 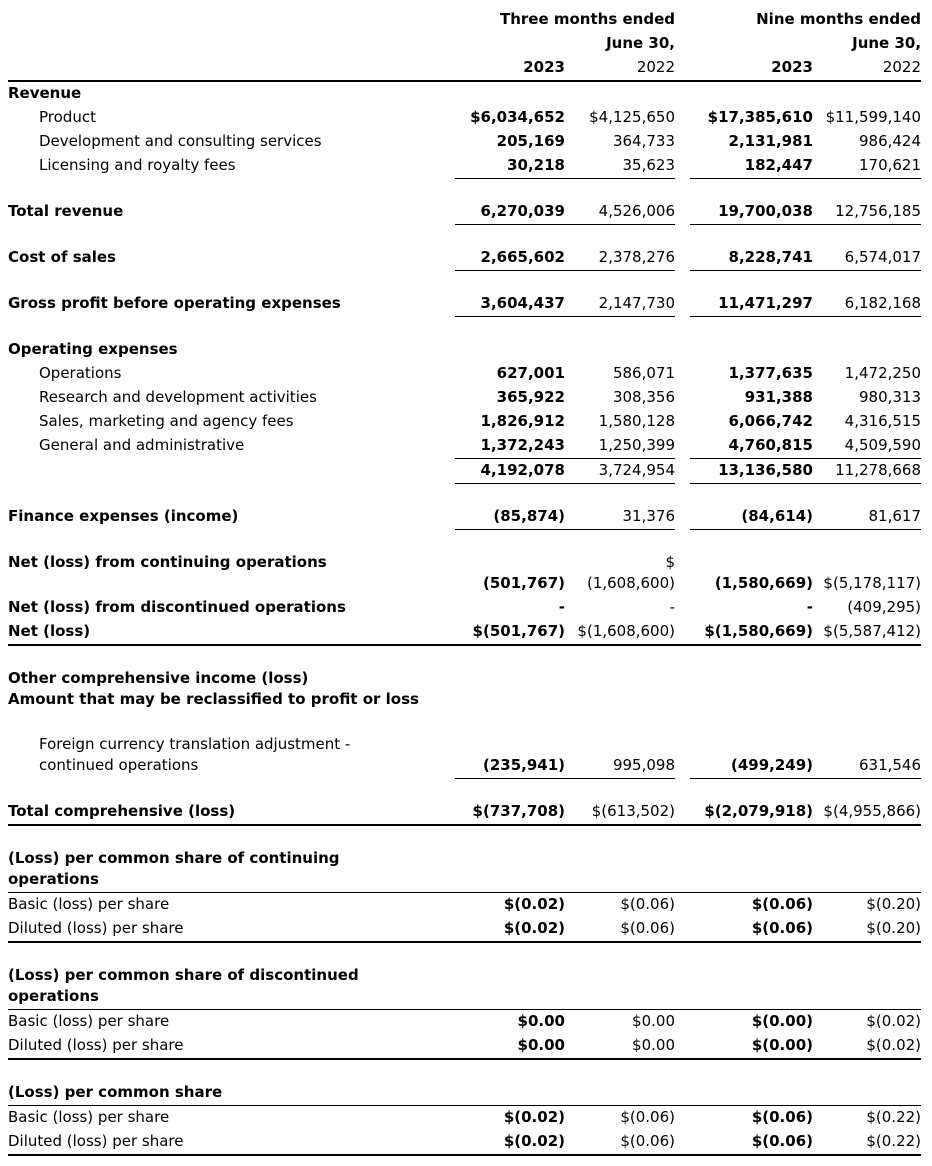 I want to click on cell-value: $(1,580,669), so click(x=751, y=633).